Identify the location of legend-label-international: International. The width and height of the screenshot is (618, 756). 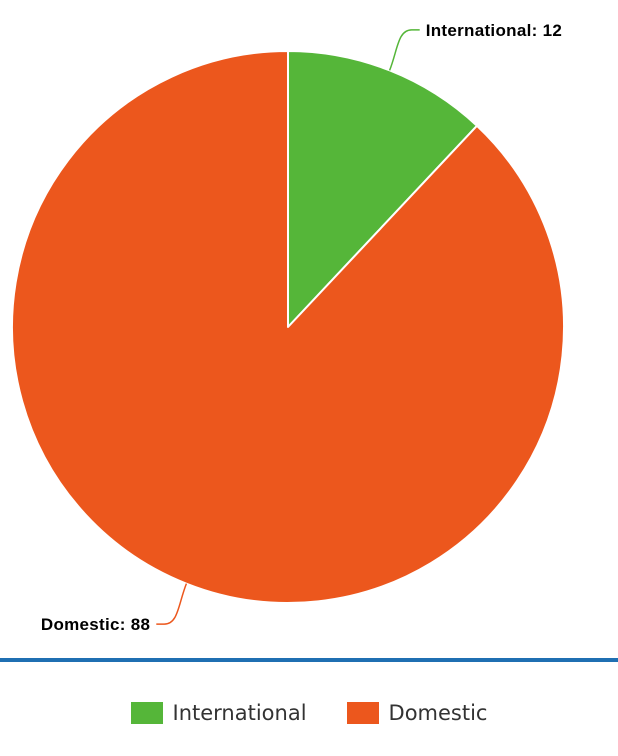
(239, 713).